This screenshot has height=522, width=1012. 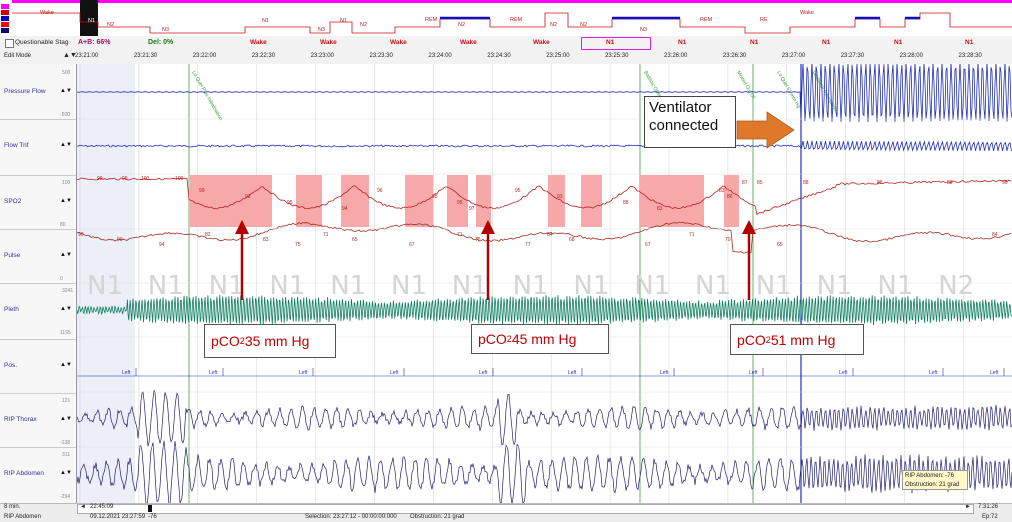 I want to click on scroll-start-time: 22:45:09, so click(x=102, y=507).